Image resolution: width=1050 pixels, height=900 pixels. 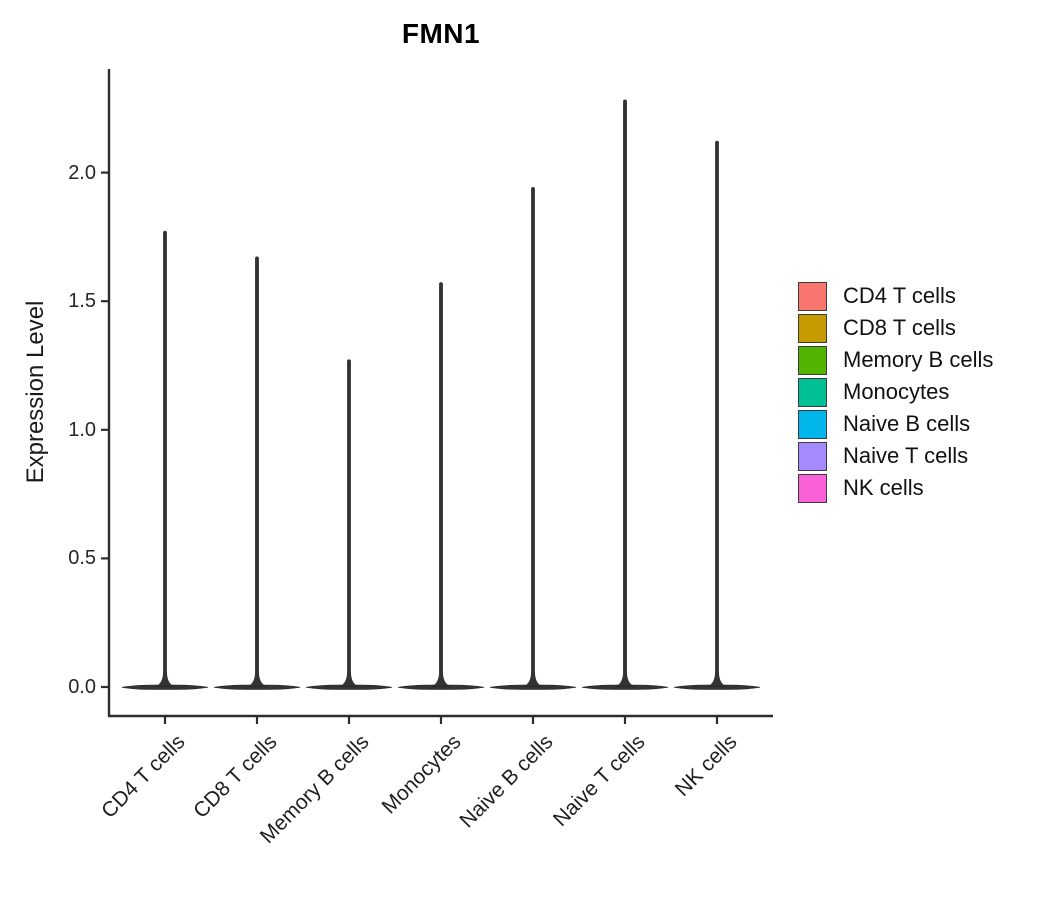 I want to click on legend-item: Naive B cells, so click(x=895, y=424).